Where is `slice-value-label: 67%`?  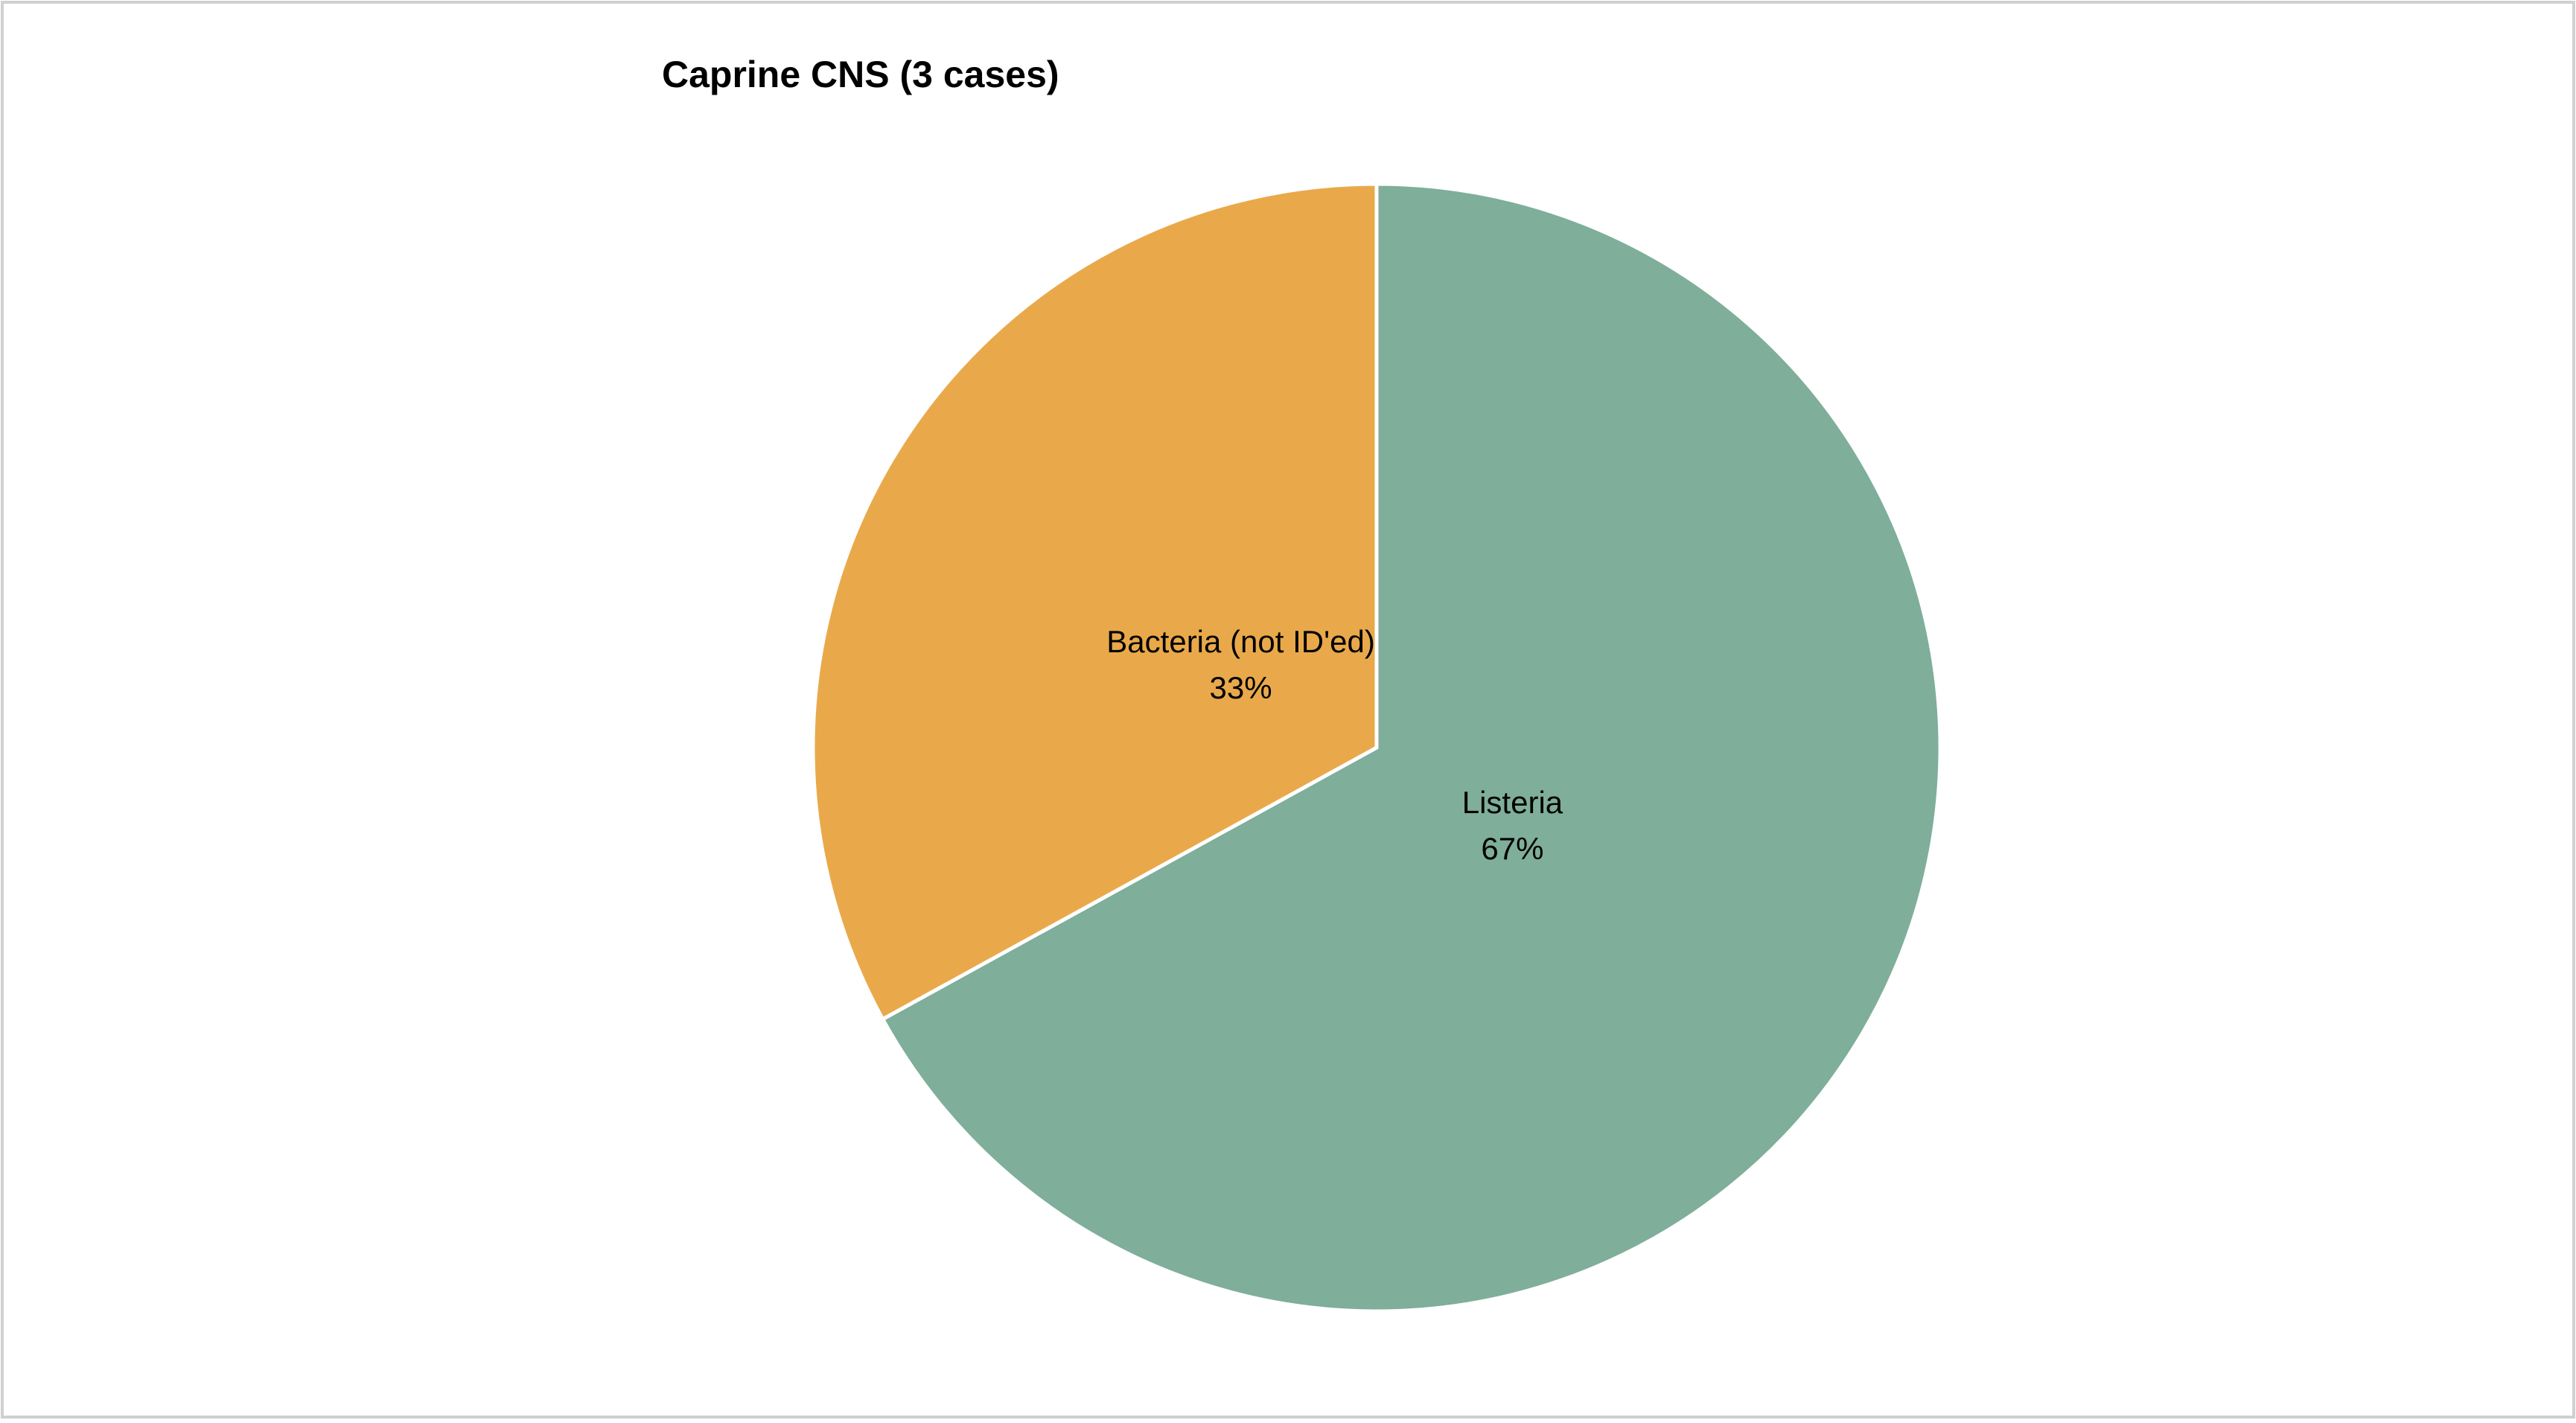 slice-value-label: 67% is located at coordinates (1512, 848).